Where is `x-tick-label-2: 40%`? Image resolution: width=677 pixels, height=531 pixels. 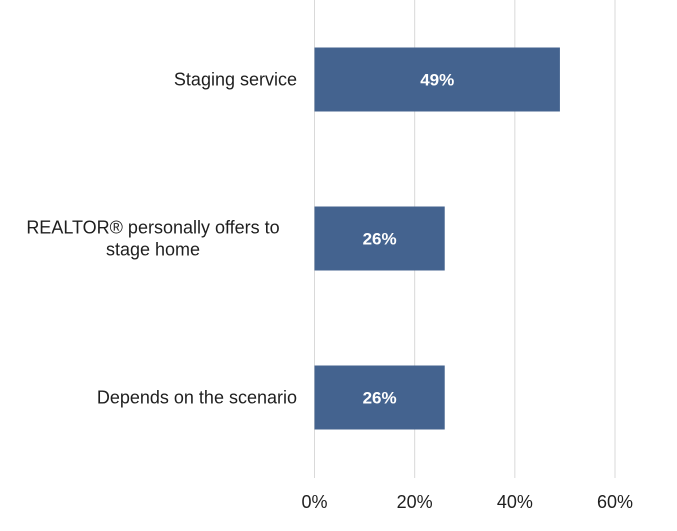
x-tick-label-2: 40% is located at coordinates (515, 502).